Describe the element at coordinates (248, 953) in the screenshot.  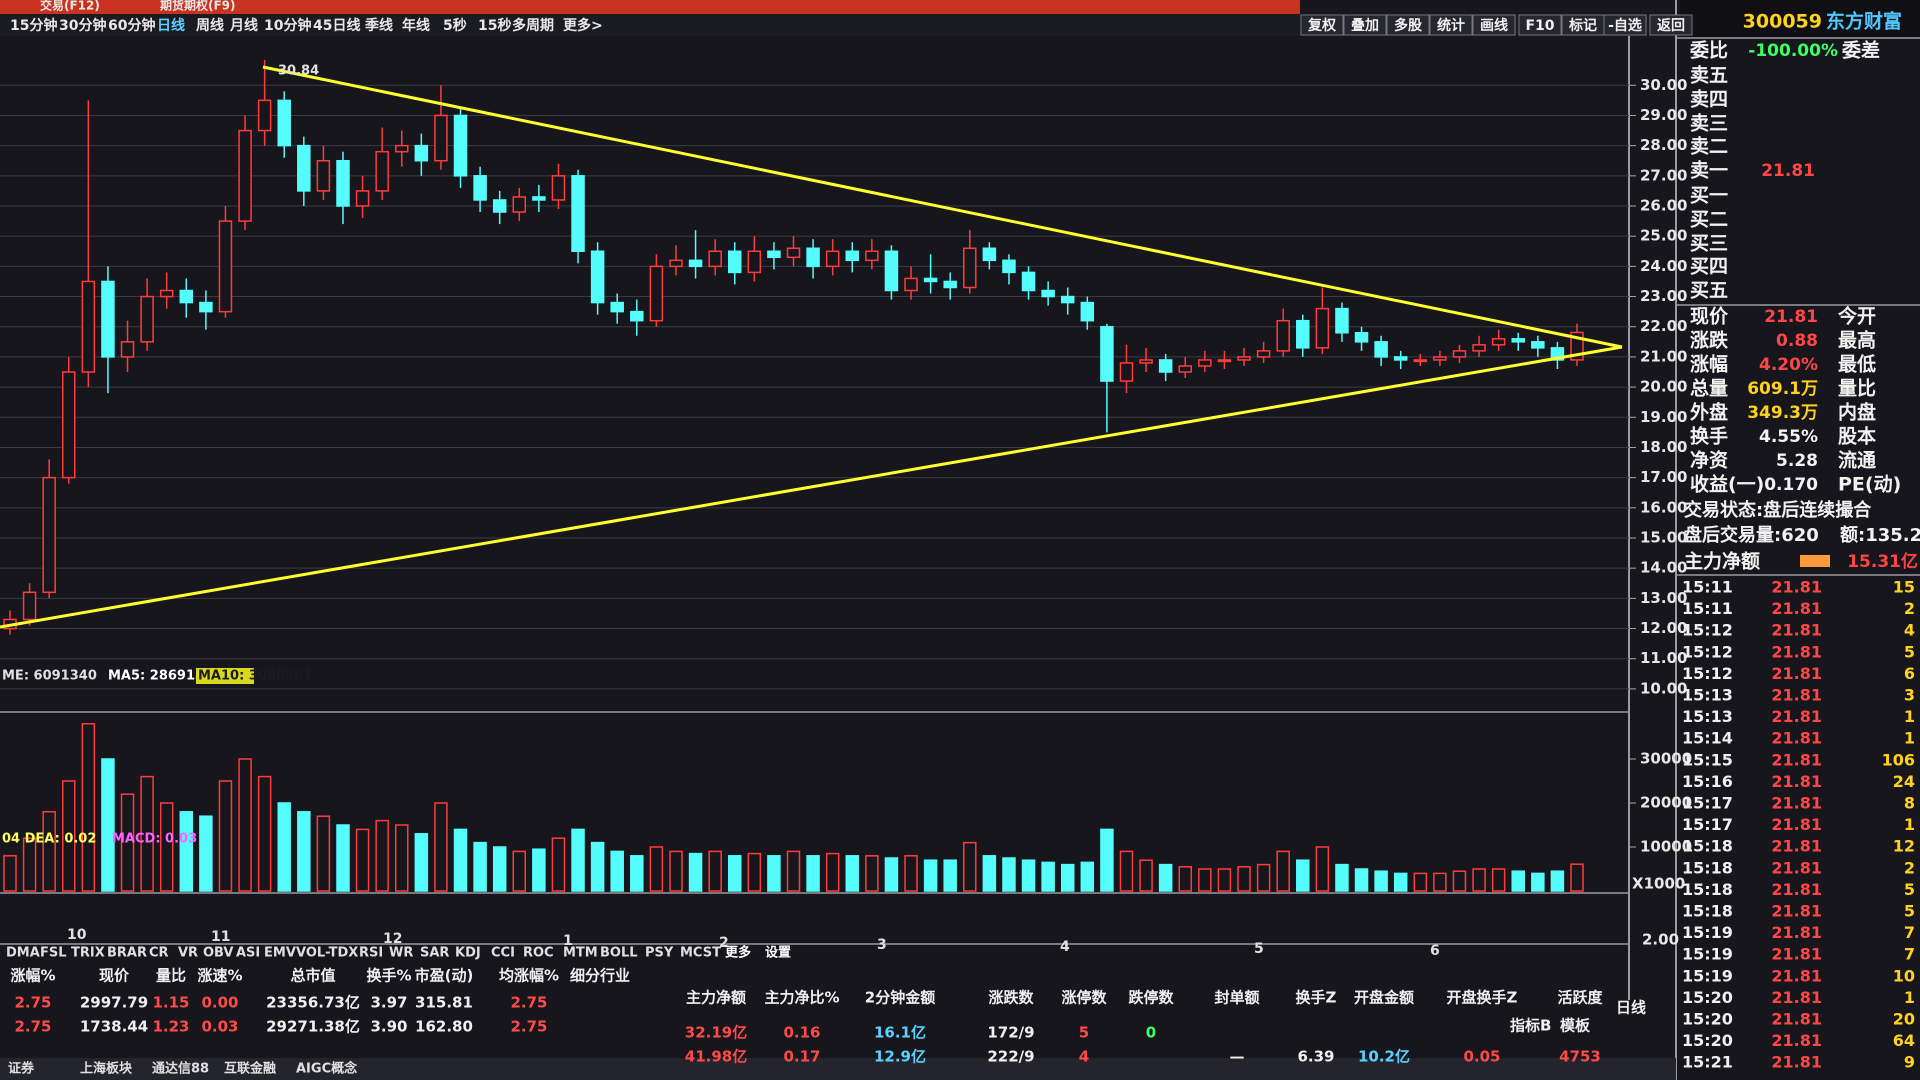
I see `indicator-tab: ASI` at that location.